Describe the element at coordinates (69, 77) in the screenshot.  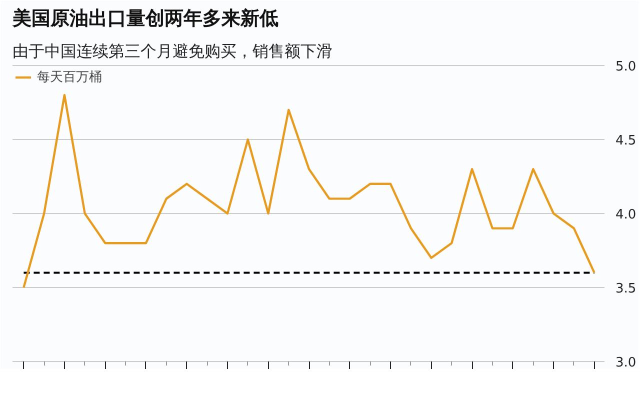
I see `legend-label: 每天百万桶` at that location.